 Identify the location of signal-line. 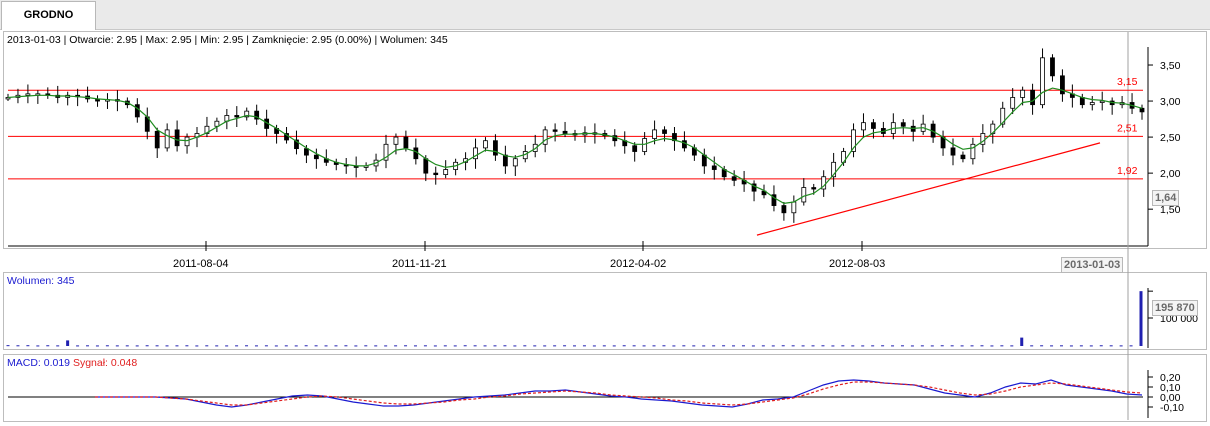
(619, 393).